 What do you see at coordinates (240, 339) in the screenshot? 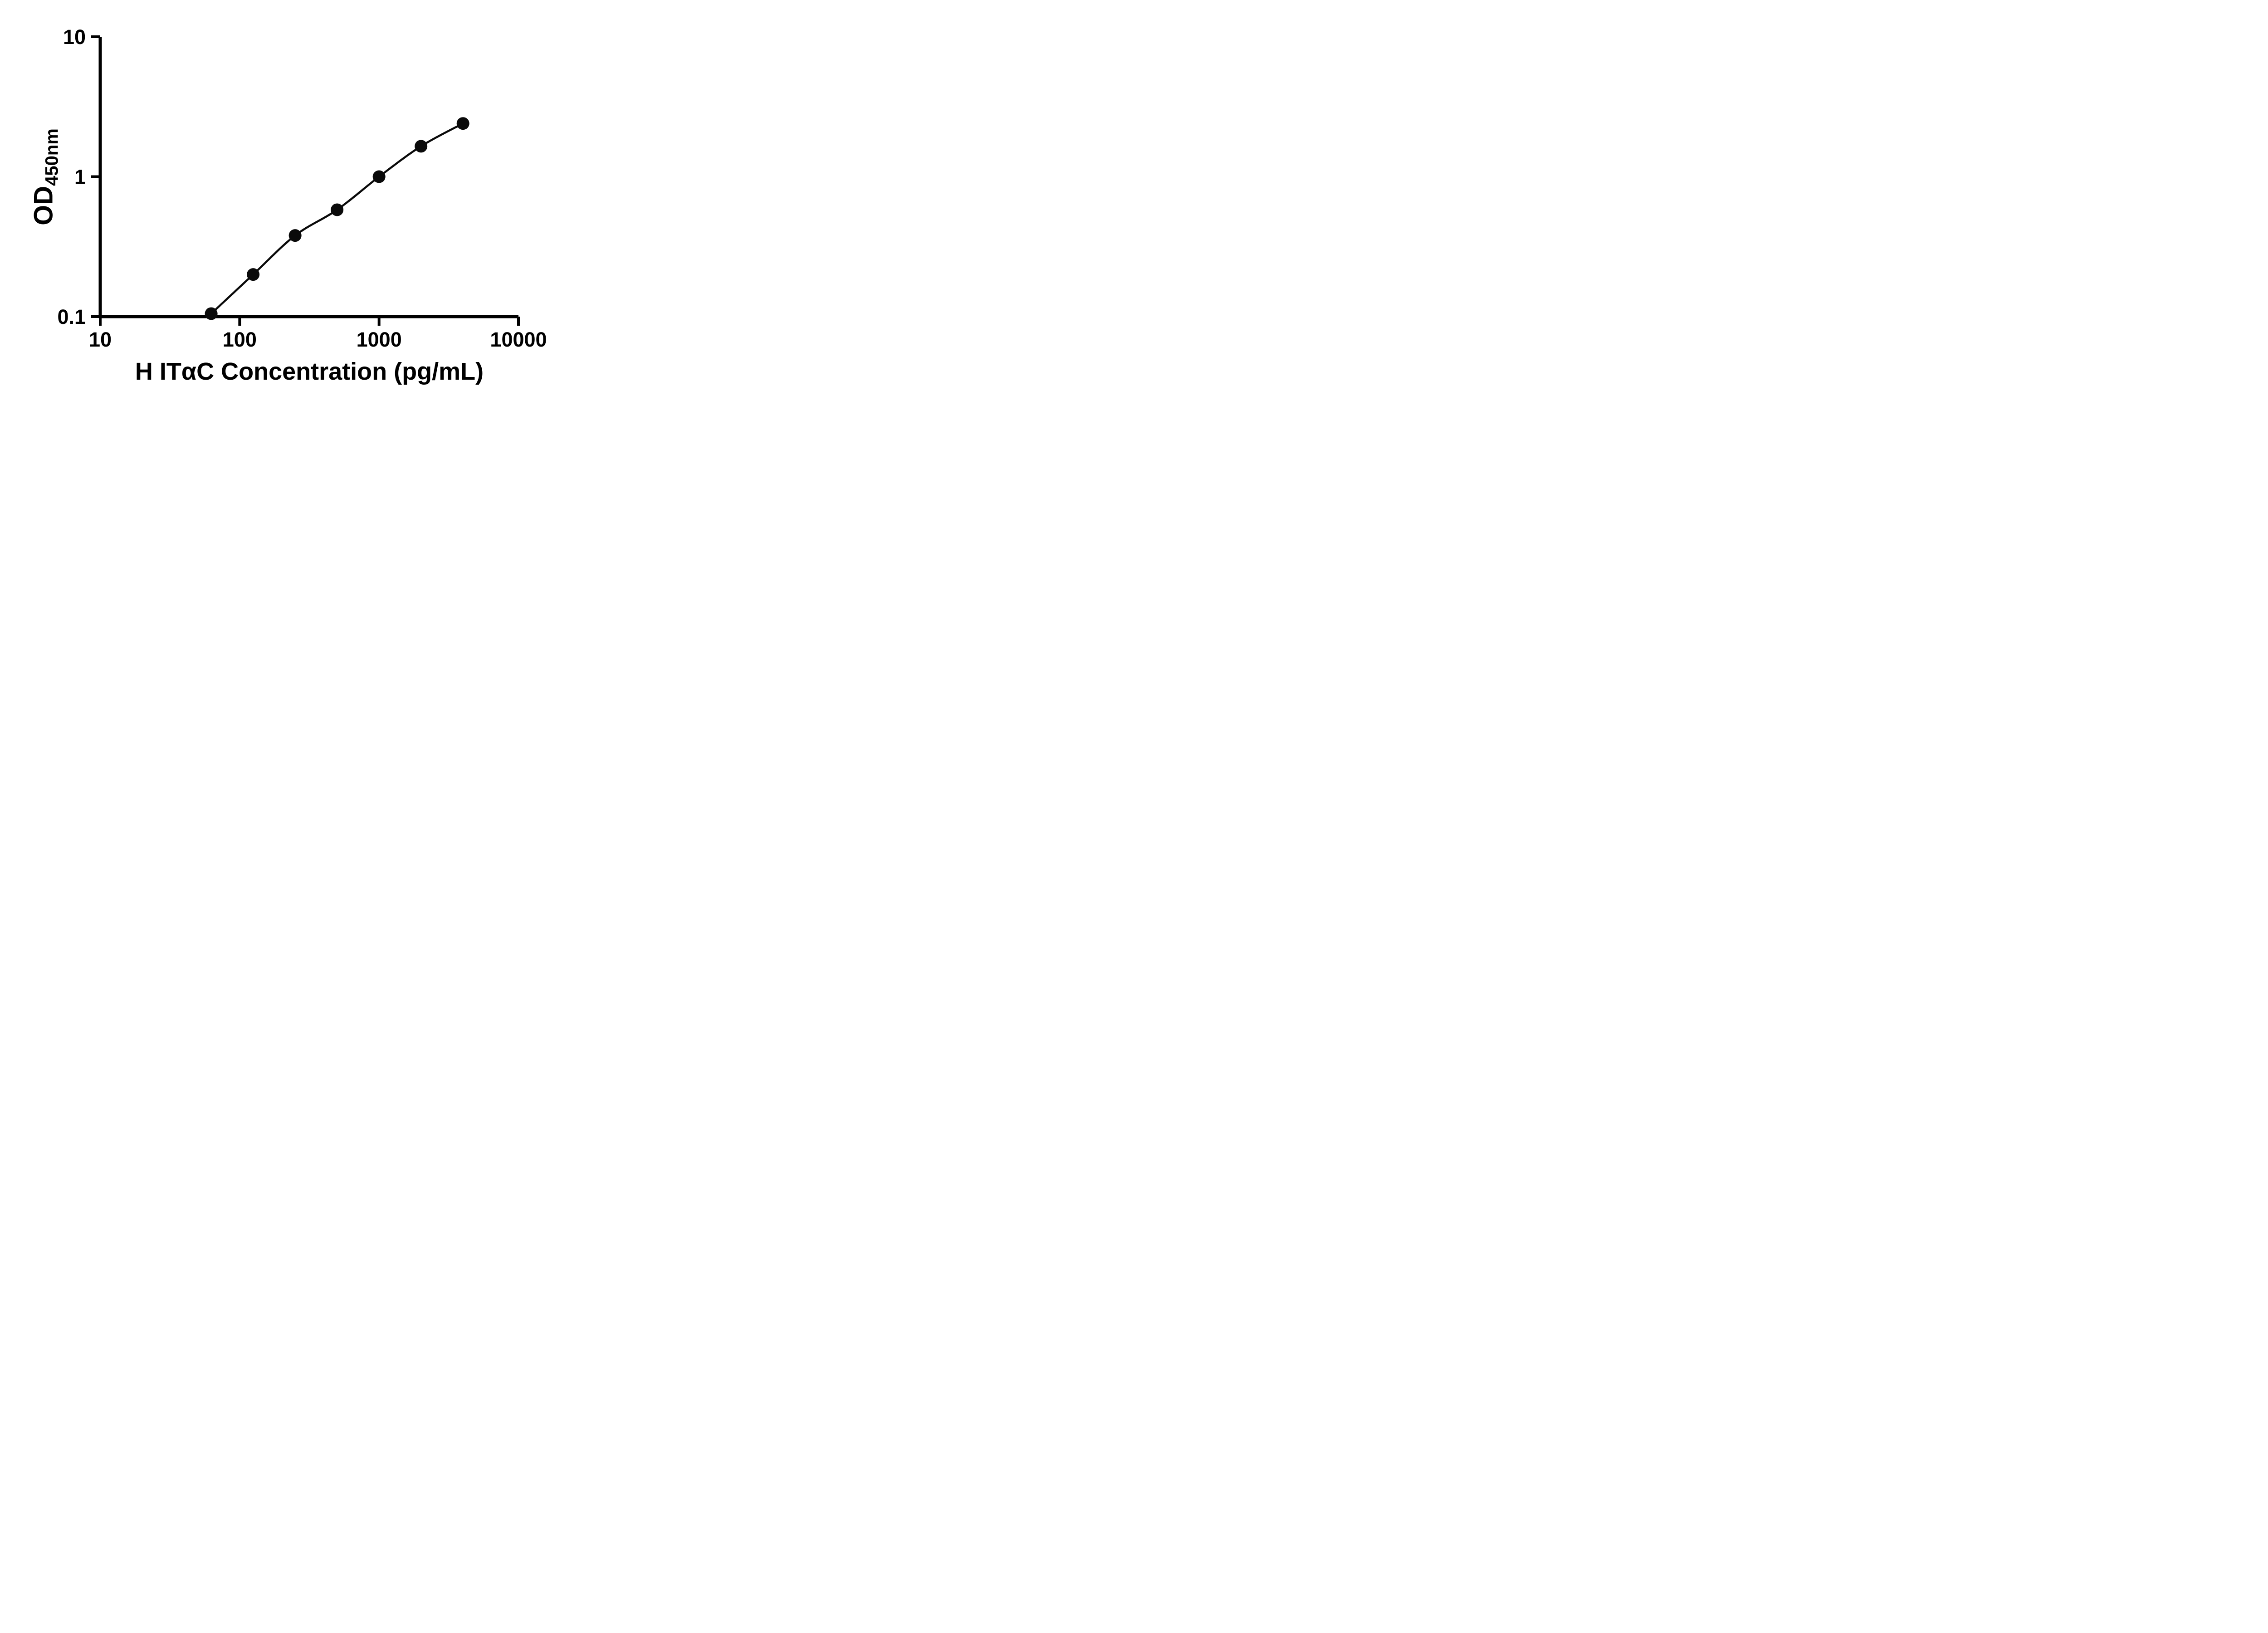
I see `x-tick-label: 100` at bounding box center [240, 339].